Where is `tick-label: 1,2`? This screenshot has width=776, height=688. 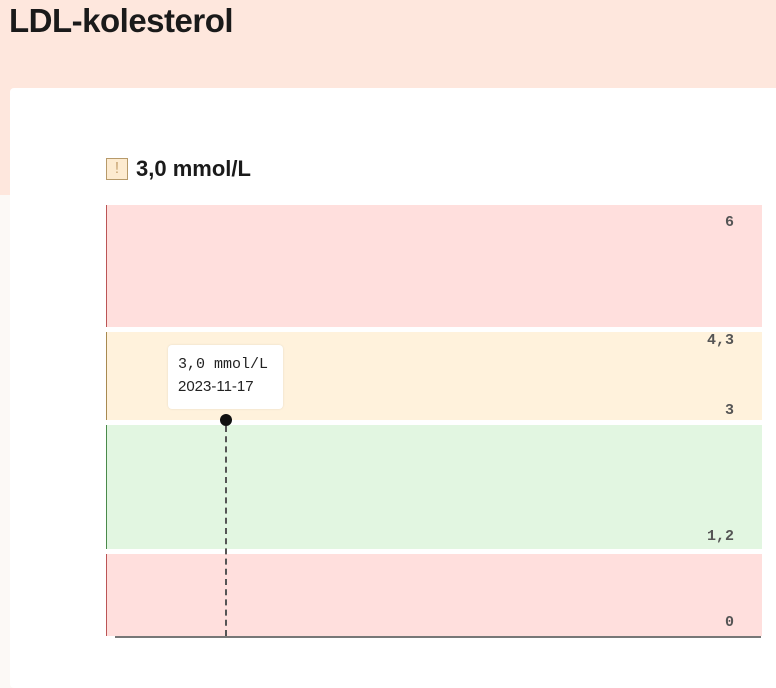 tick-label: 1,2 is located at coordinates (720, 536).